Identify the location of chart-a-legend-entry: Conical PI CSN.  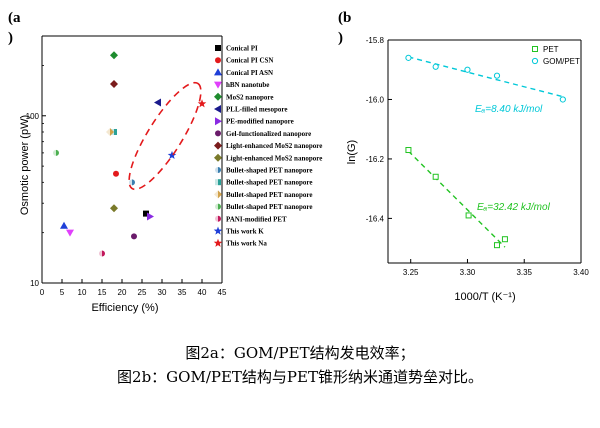
(249, 61).